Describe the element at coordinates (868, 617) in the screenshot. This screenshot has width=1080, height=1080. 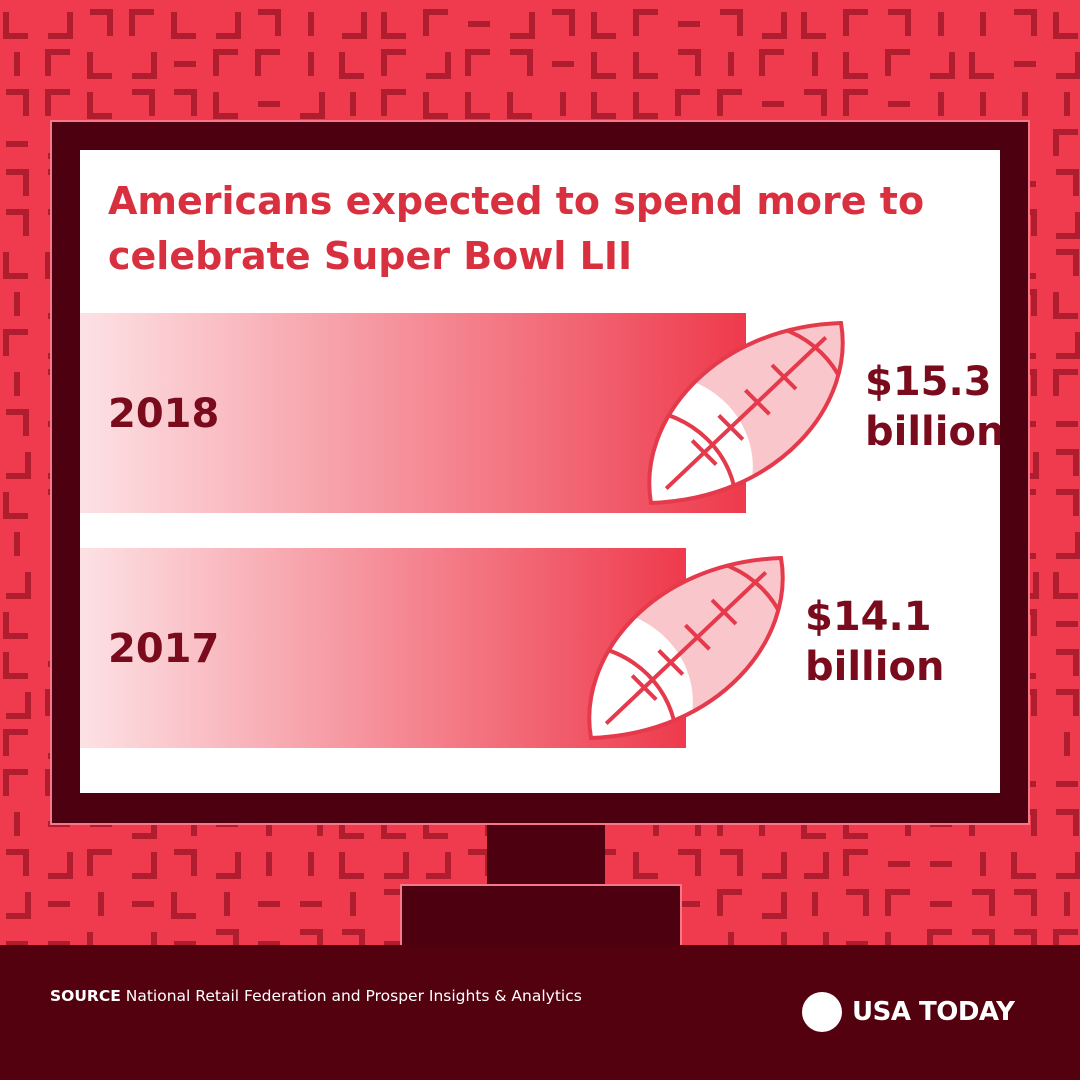
I see `value-label-amount-2017: $14.1` at that location.